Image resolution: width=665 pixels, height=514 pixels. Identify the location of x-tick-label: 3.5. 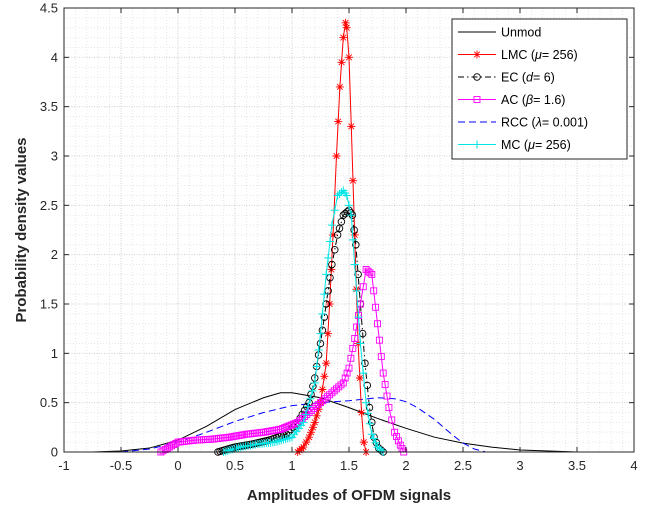
(577, 465).